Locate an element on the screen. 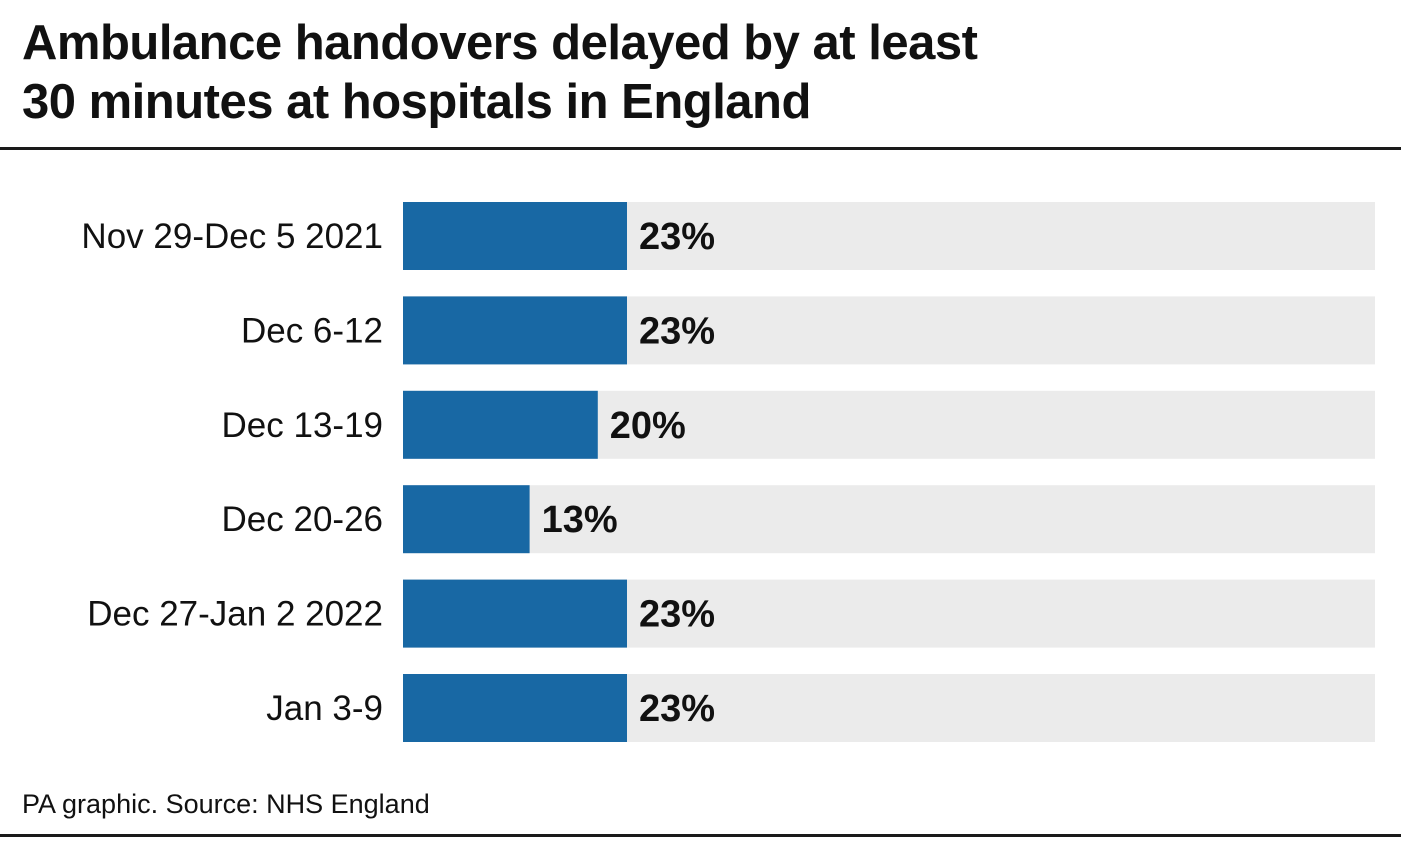 Image resolution: width=1401 pixels, height=851 pixels. category-label: Dec 13-19 is located at coordinates (302, 425).